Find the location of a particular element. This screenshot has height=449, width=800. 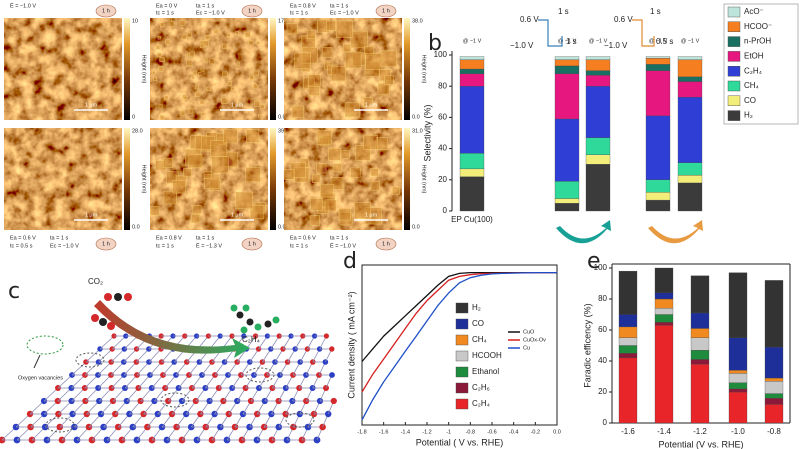

pulse-label: 0.5 s is located at coordinates (664, 41).